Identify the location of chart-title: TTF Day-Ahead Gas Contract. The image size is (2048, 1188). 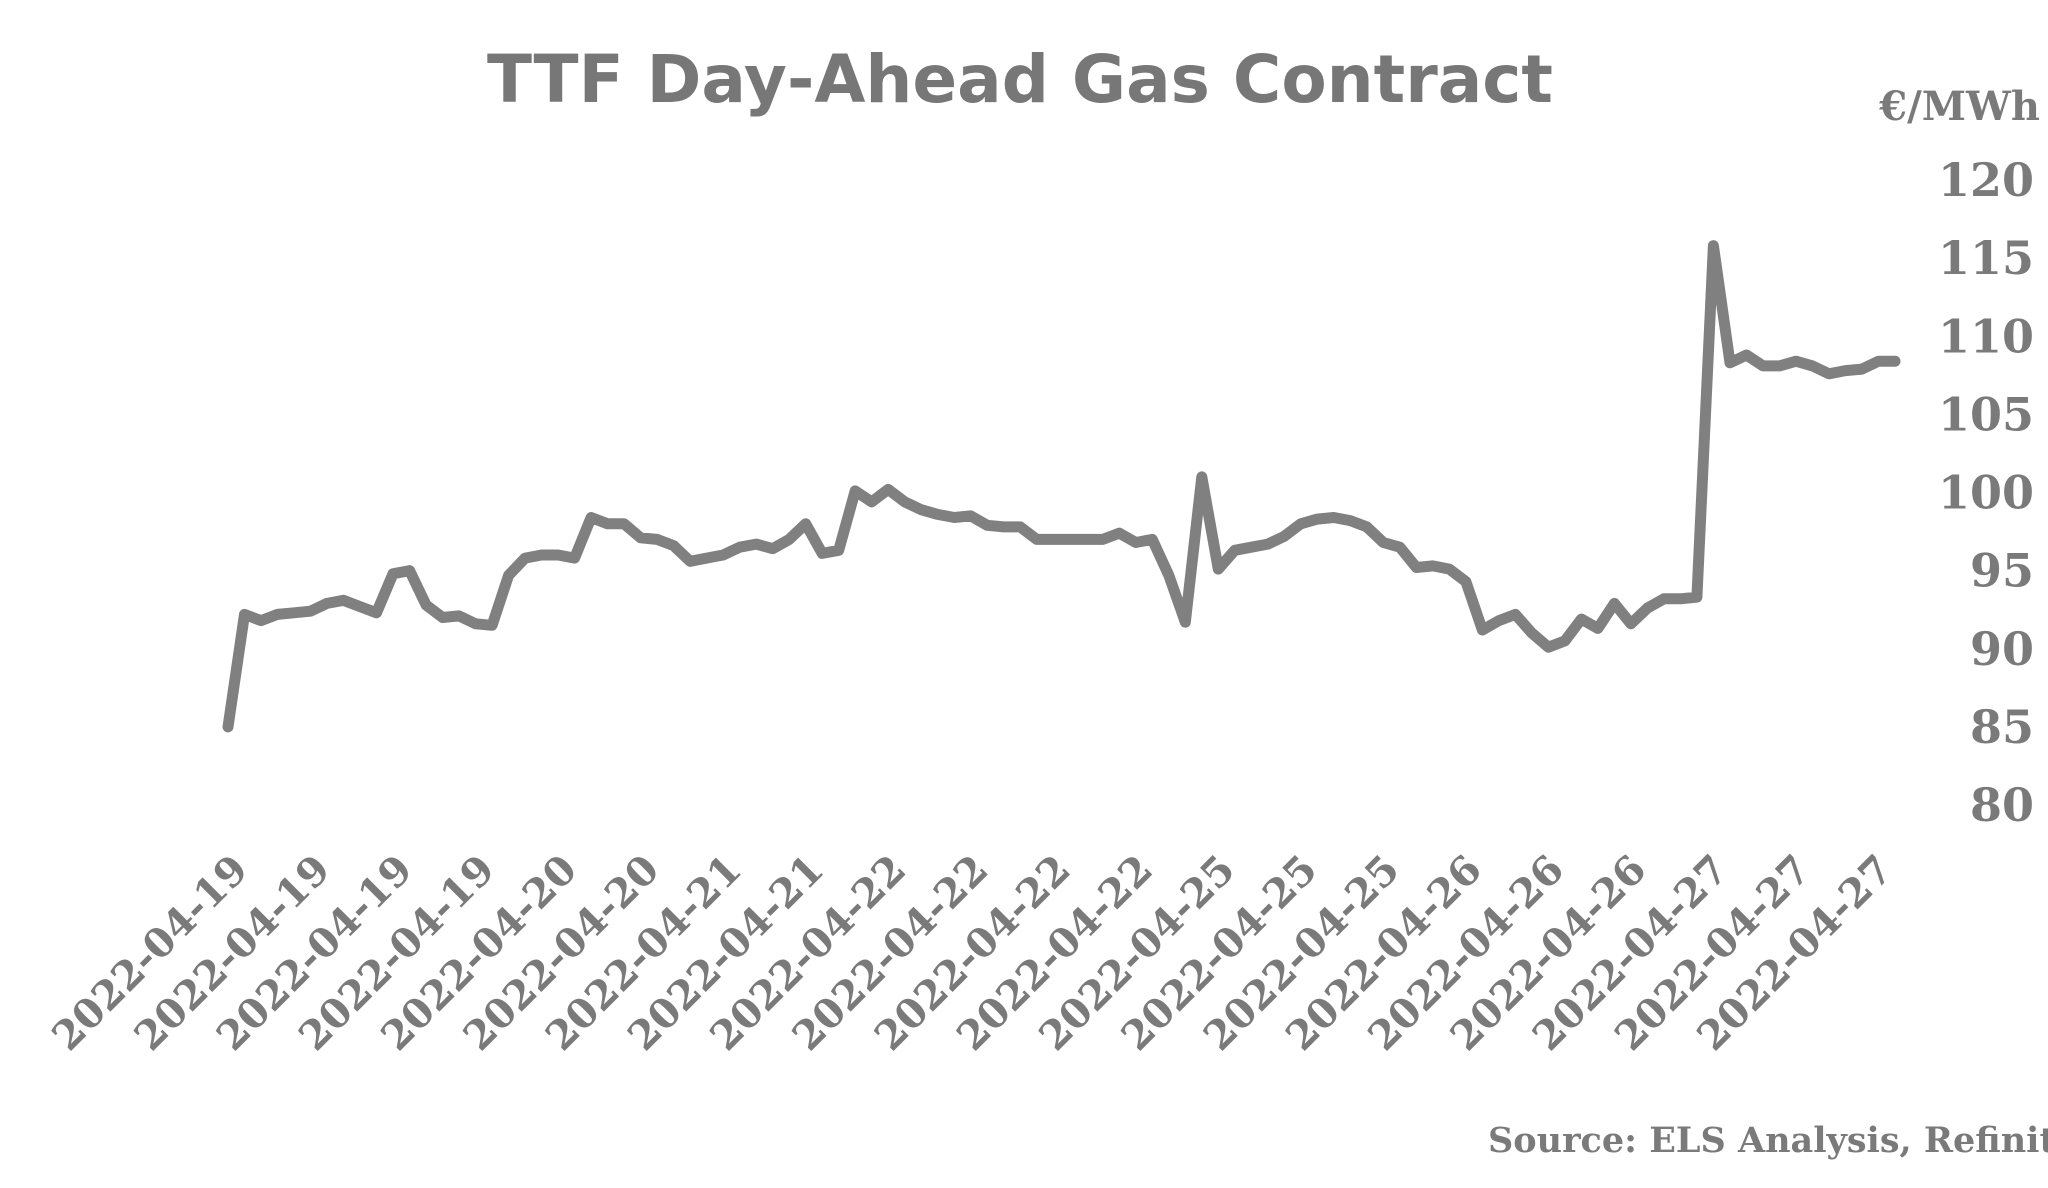
(1020, 79).